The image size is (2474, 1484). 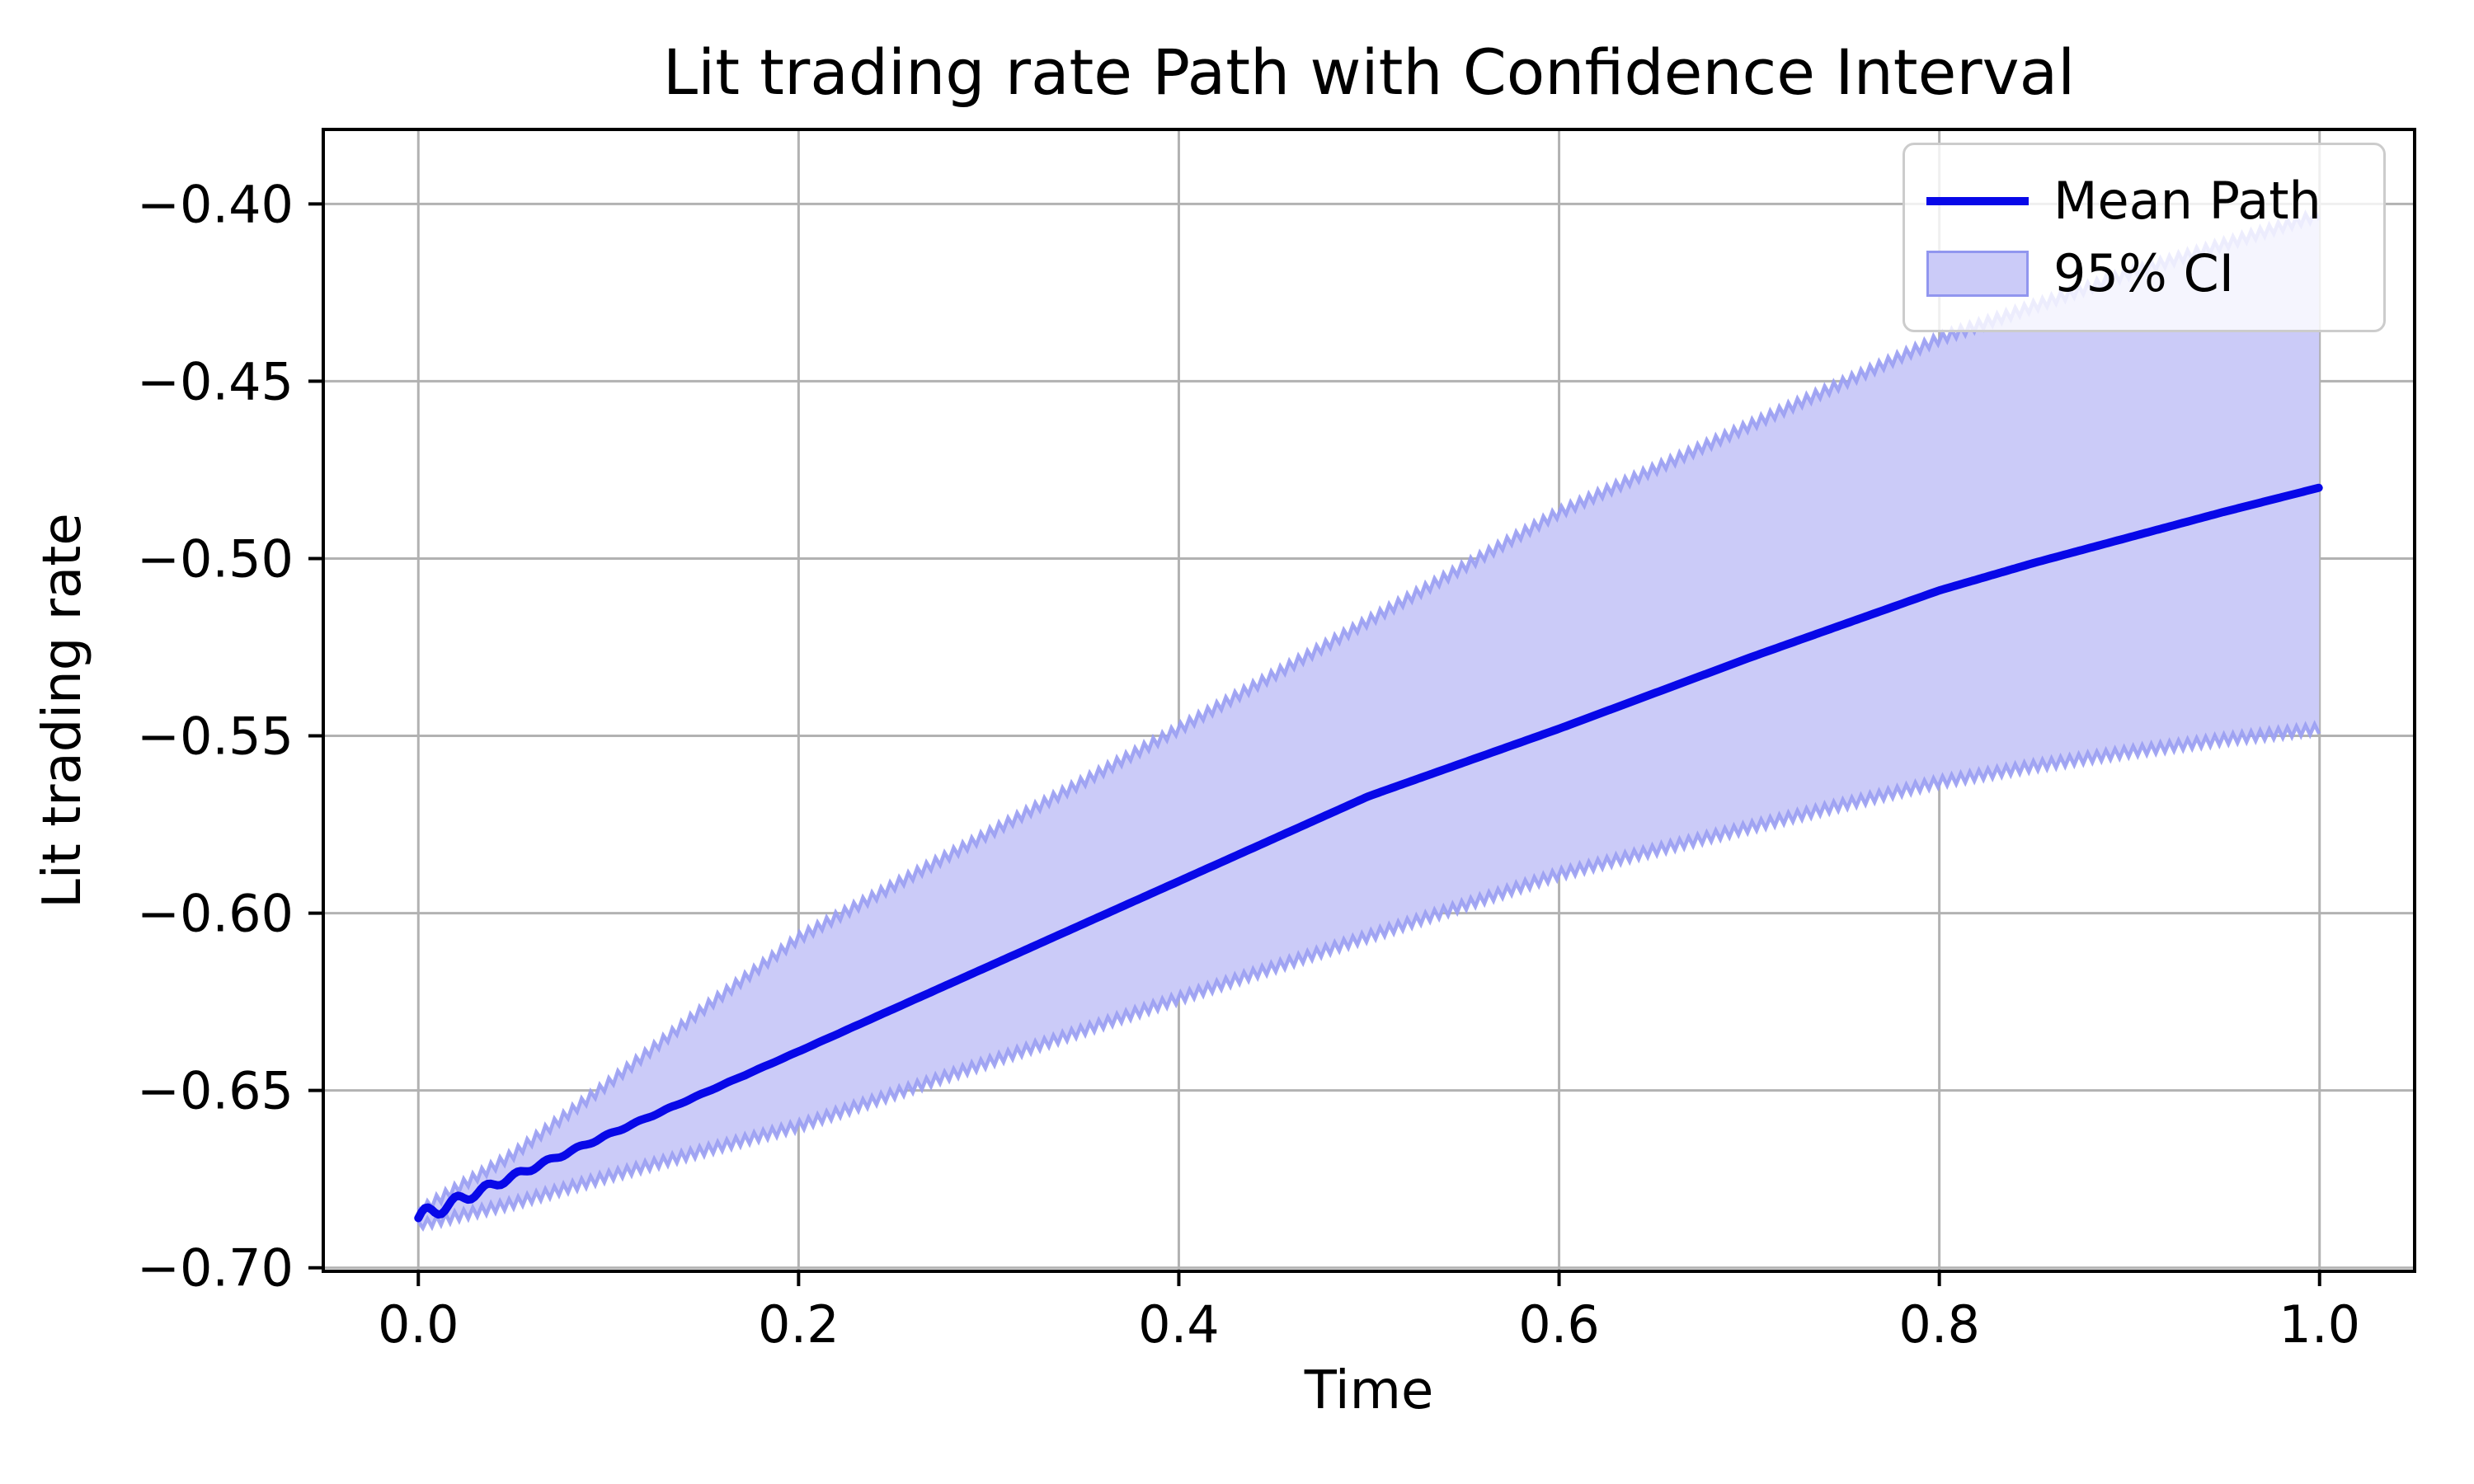 I want to click on legend: Mean Path 95% CI, so click(x=2144, y=237).